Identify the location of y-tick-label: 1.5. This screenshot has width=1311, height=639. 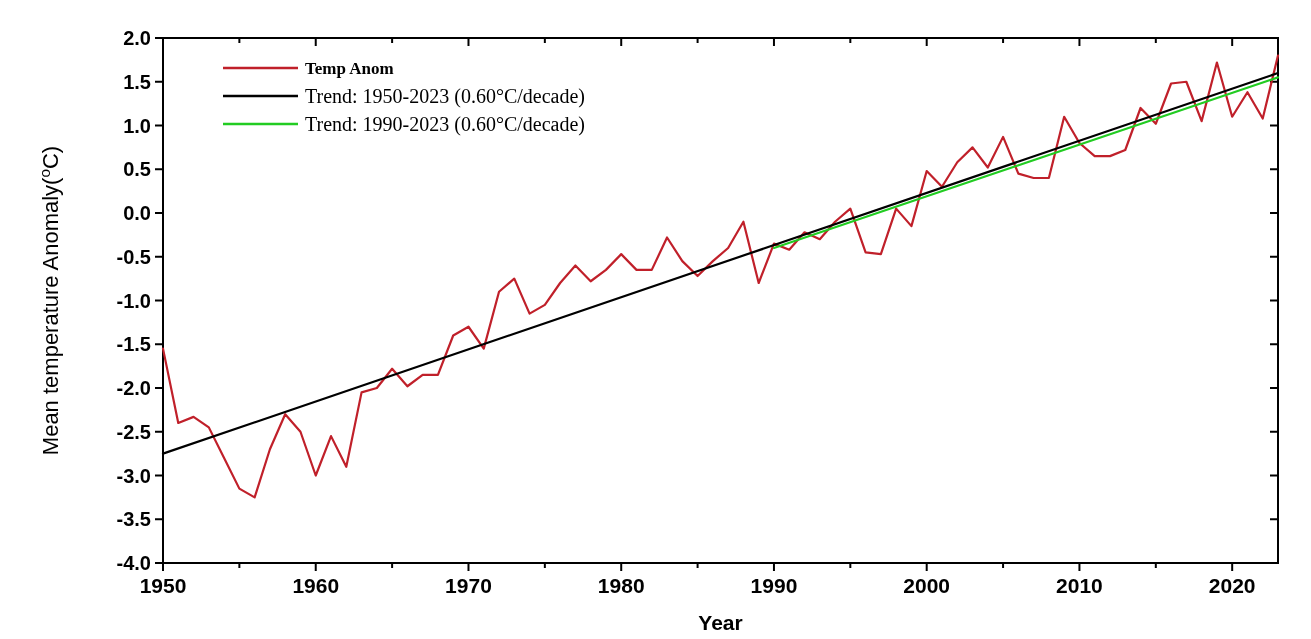
(137, 81).